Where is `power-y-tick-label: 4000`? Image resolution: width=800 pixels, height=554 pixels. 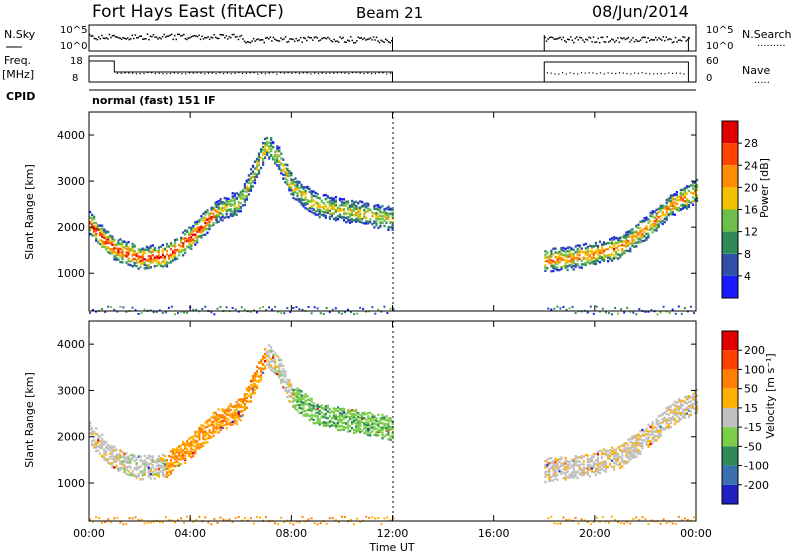 power-y-tick-label: 4000 is located at coordinates (71, 135).